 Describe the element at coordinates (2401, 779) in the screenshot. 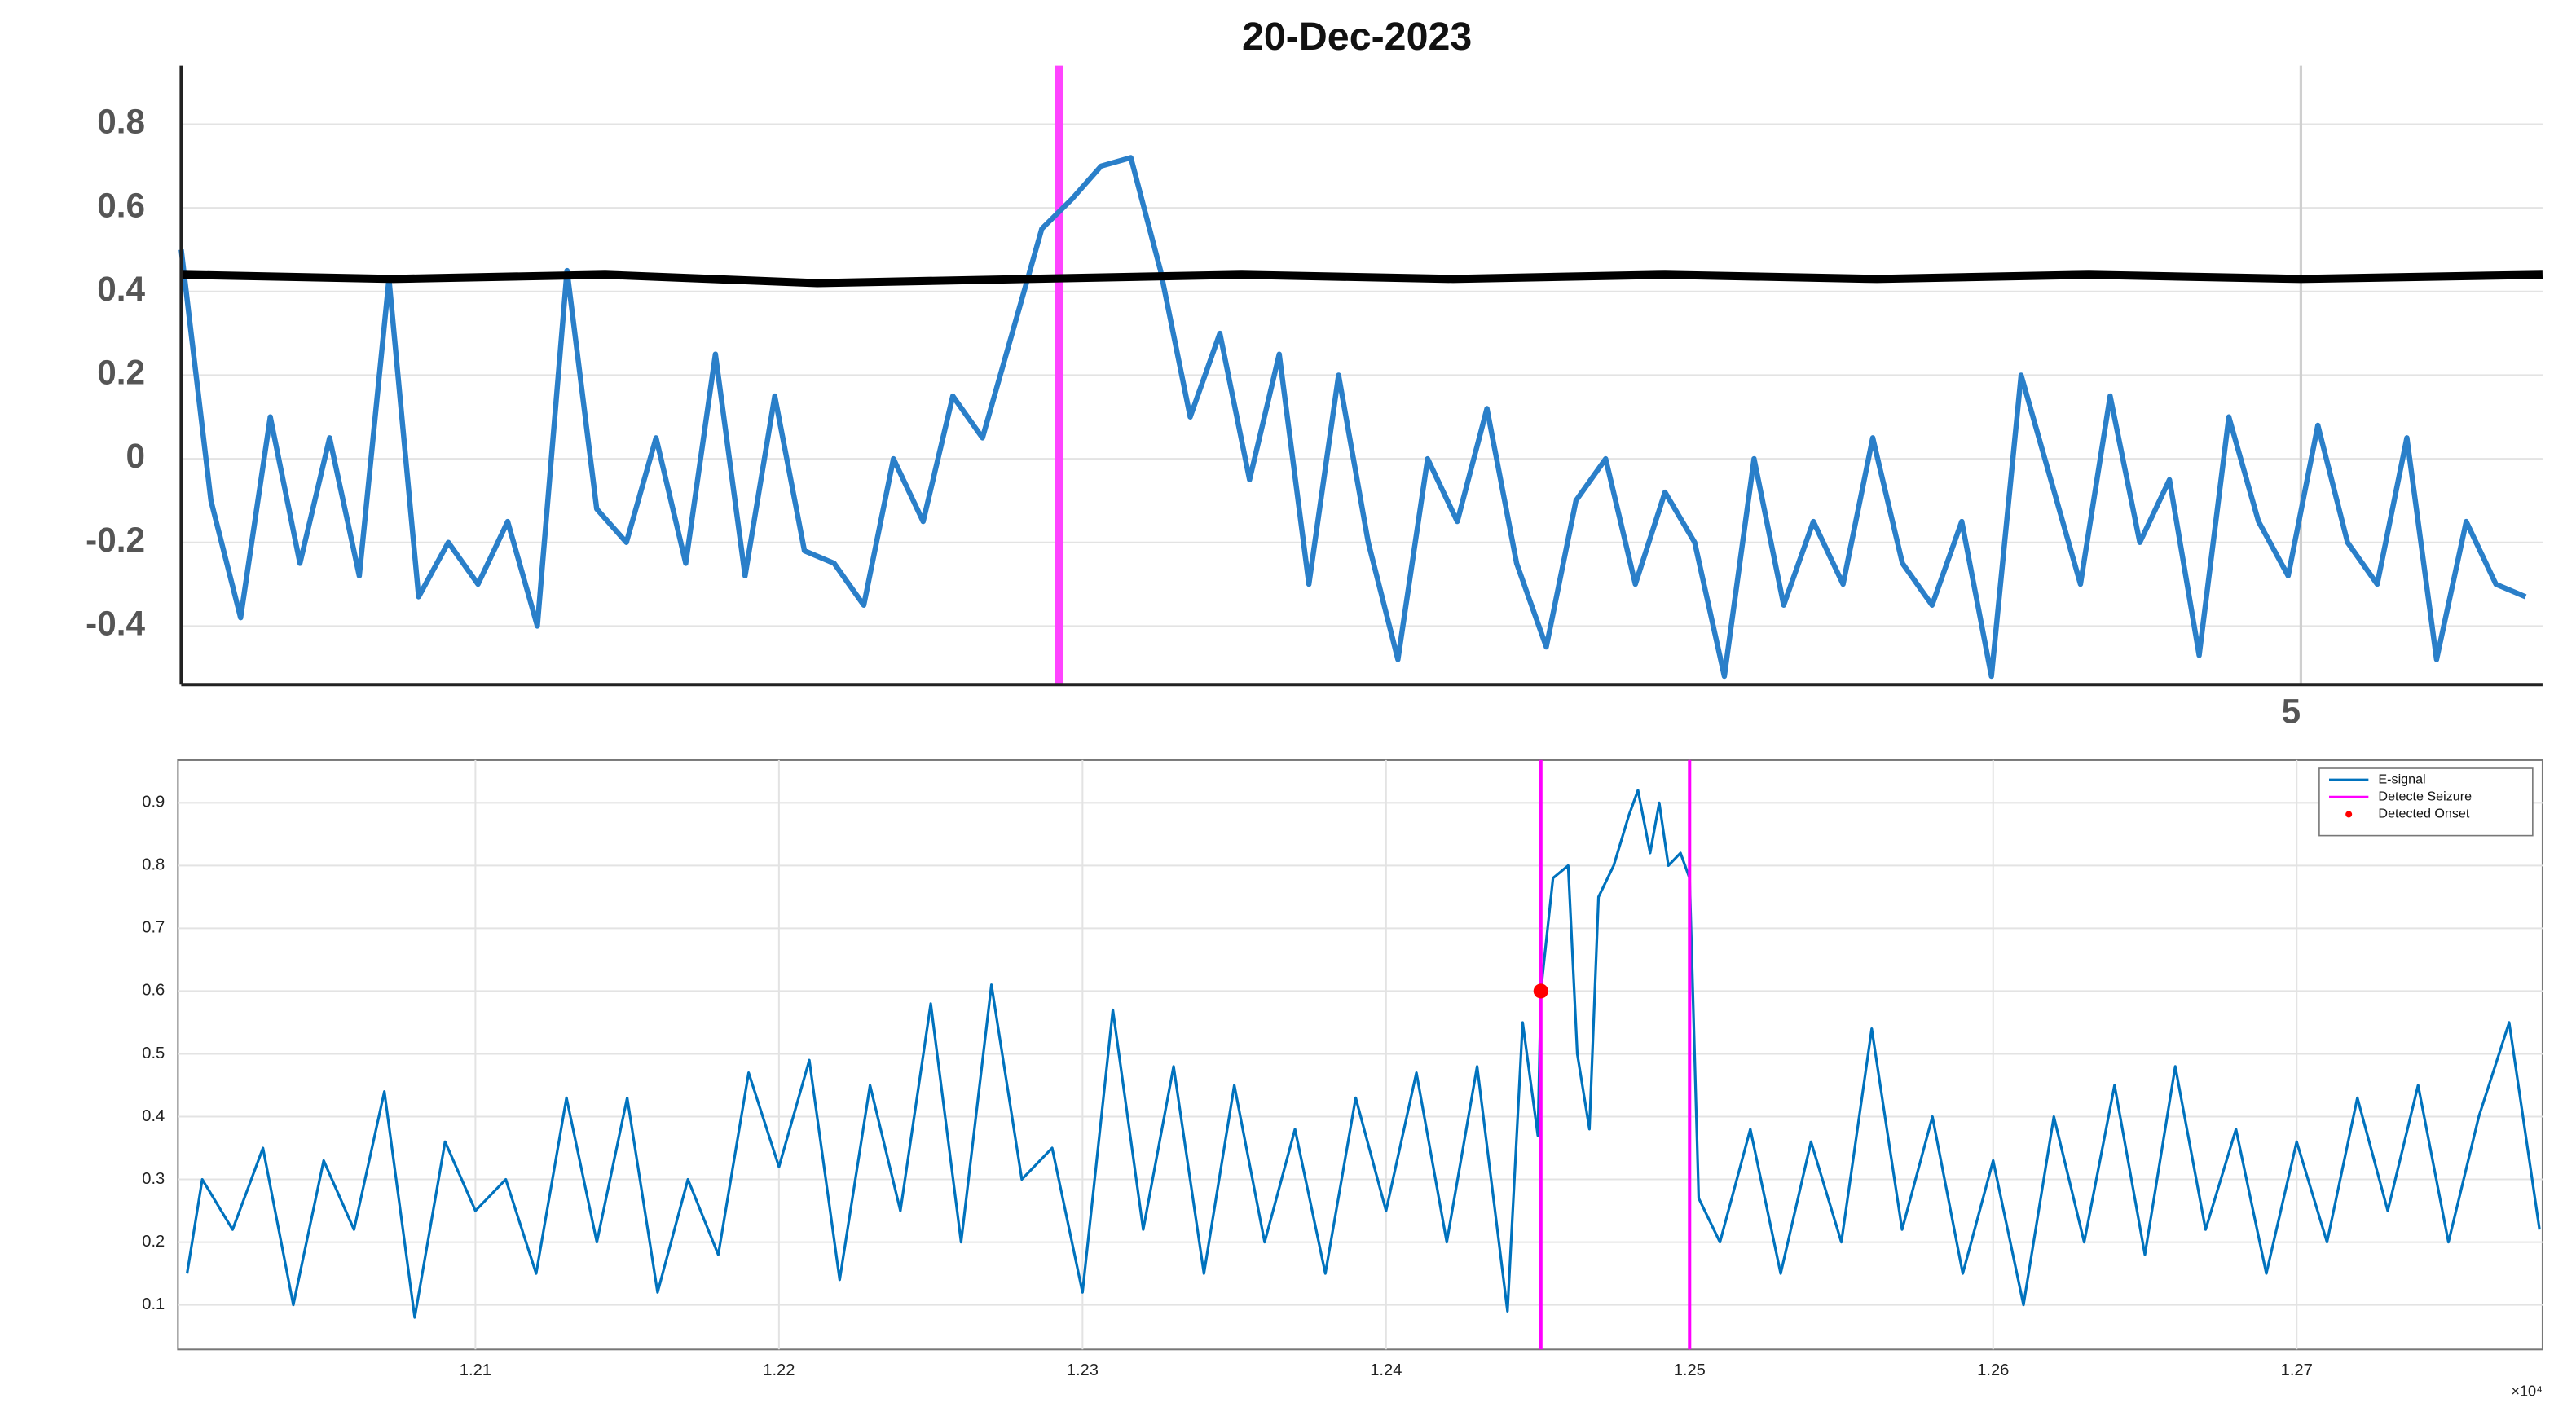

I see `legend-label: E-signal` at that location.